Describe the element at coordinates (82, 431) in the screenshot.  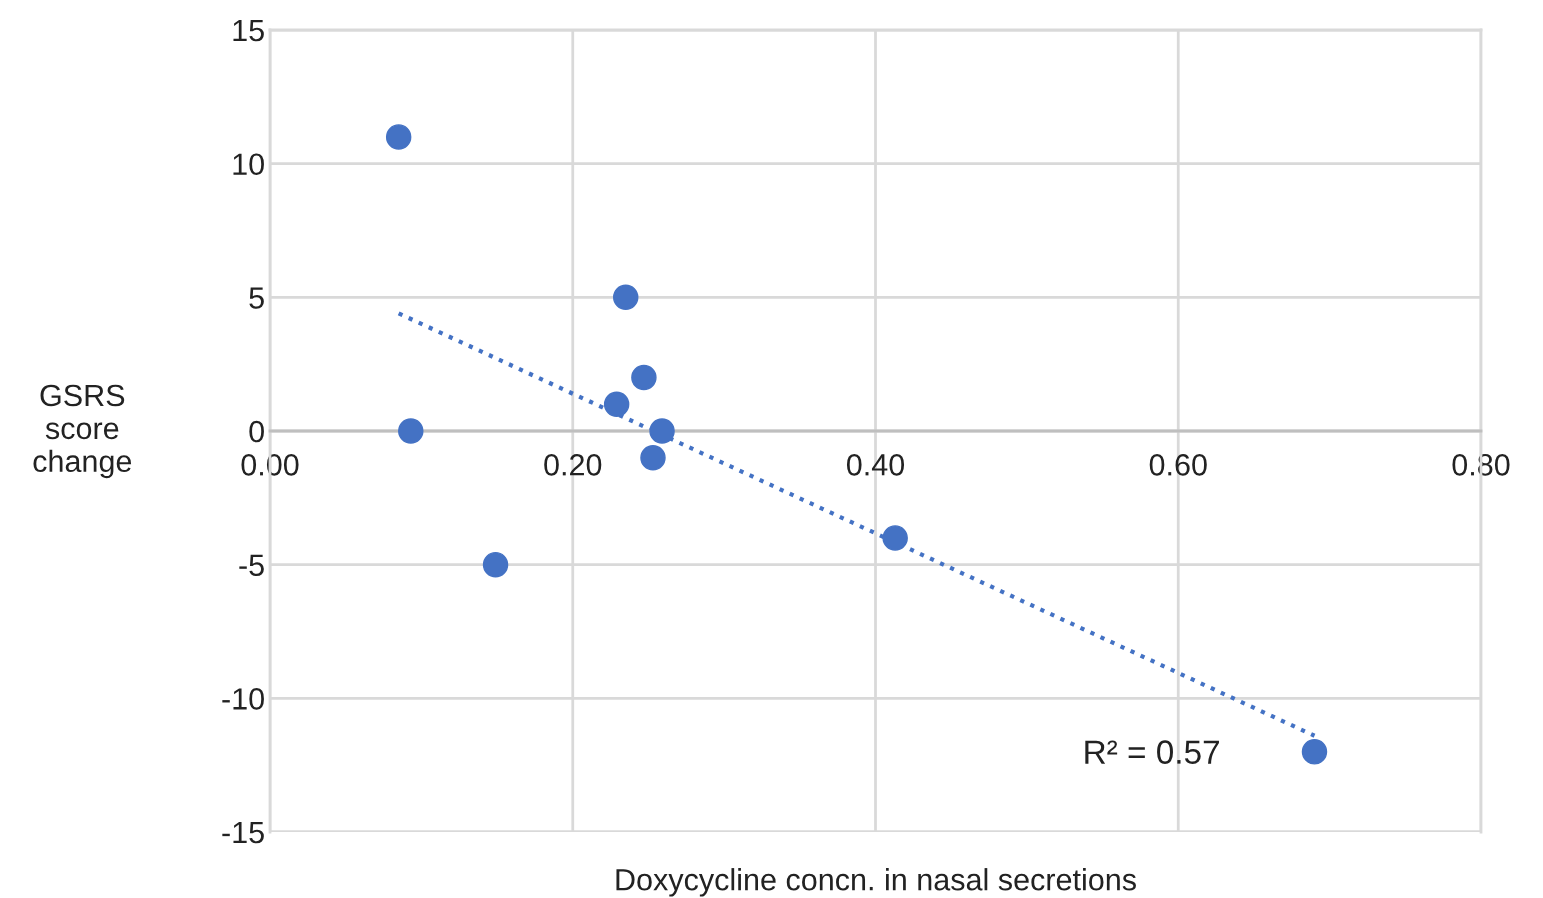
I see `y-axis-title: GSRS score change` at that location.